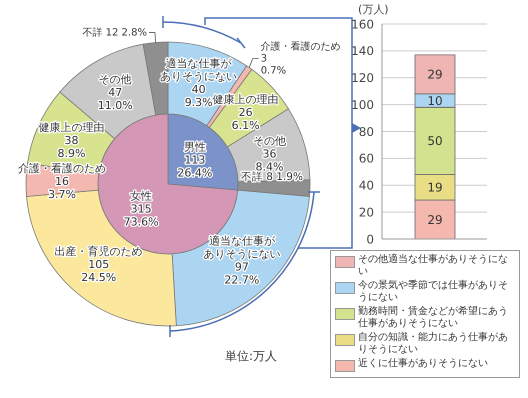 The image size is (528, 398). Describe the element at coordinates (198, 95) in the screenshot. I see `data-label: 40 9.3%` at that location.